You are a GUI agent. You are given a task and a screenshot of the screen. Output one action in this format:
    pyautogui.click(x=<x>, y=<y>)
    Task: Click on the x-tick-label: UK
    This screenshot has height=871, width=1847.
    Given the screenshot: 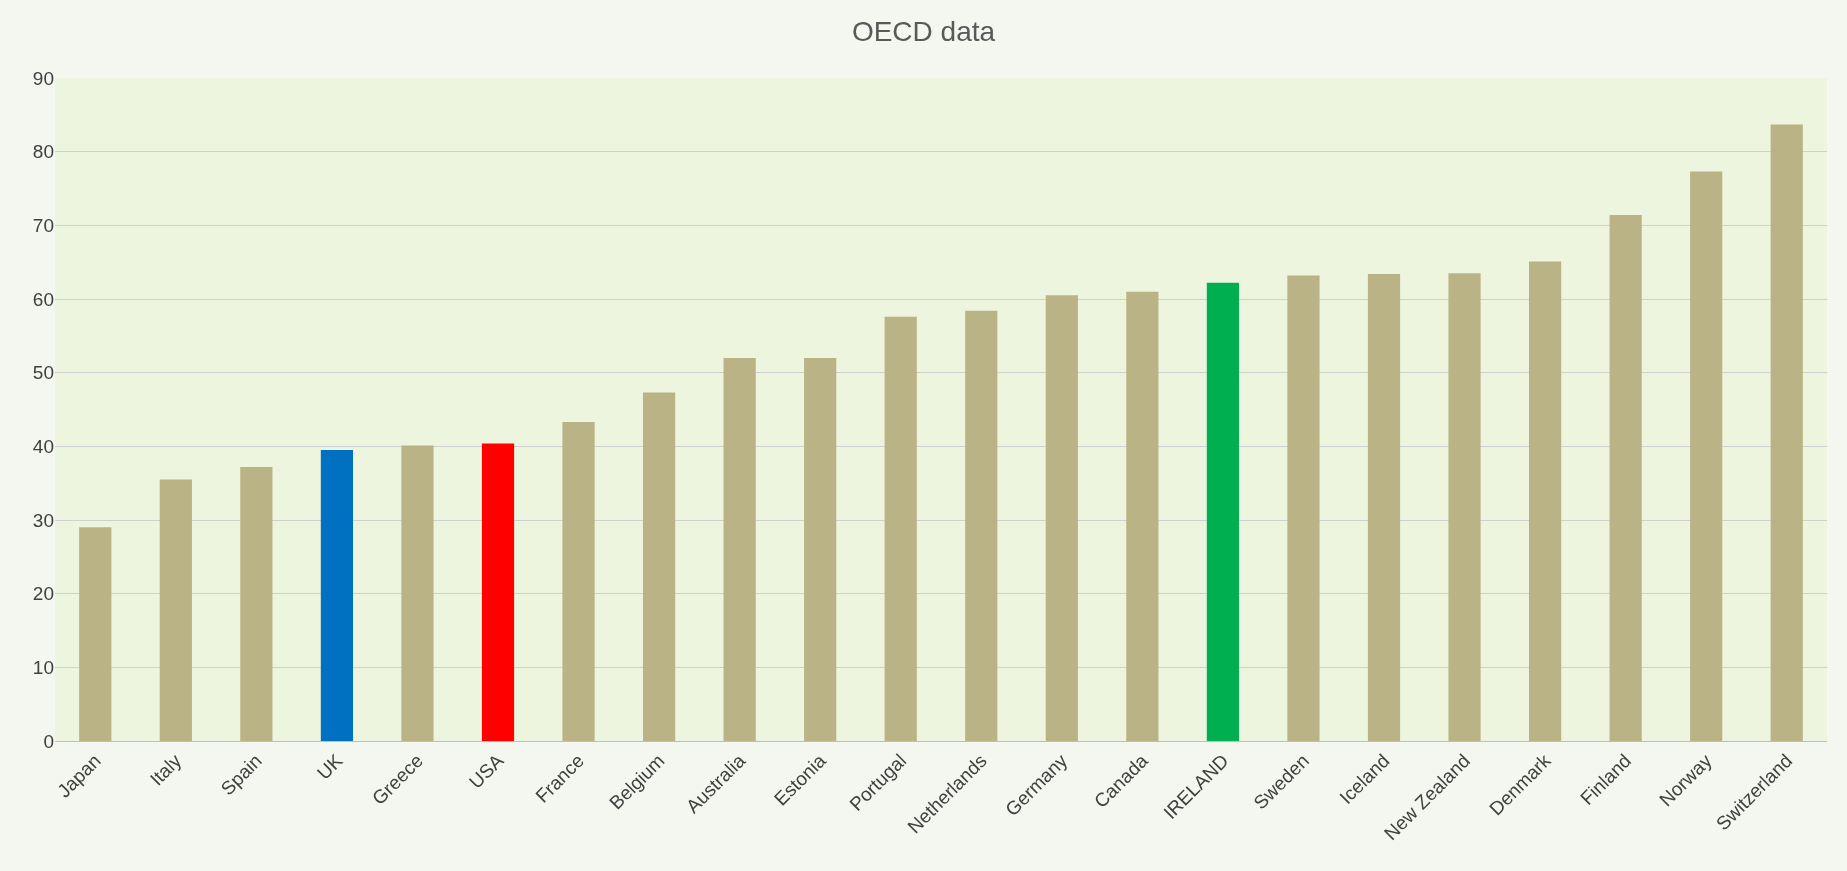 What is the action you would take?
    pyautogui.click(x=329, y=766)
    